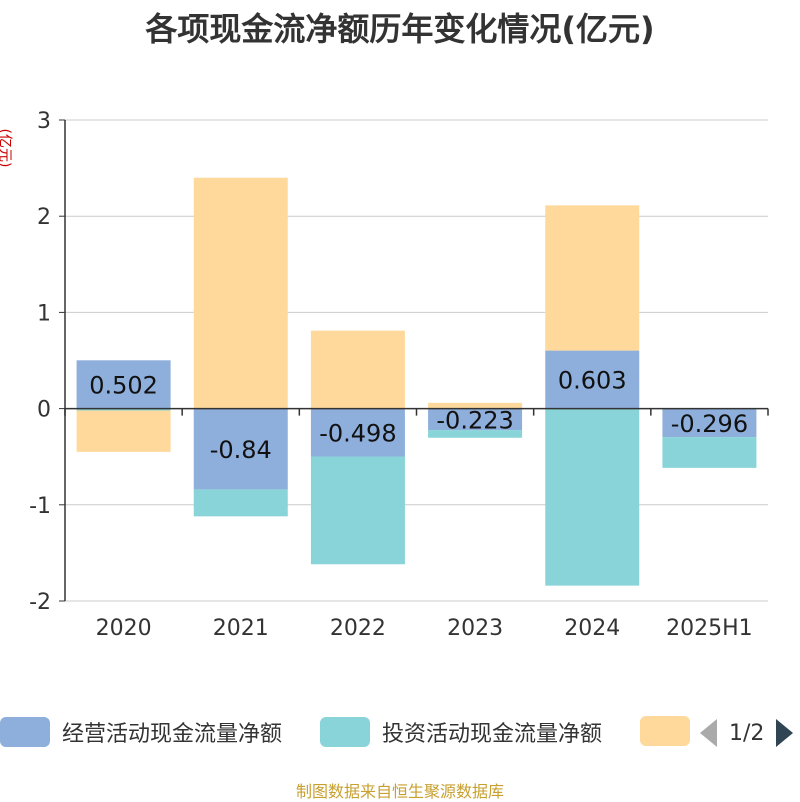  What do you see at coordinates (25, 732) in the screenshot?
I see `legend-swatch-operating` at bounding box center [25, 732].